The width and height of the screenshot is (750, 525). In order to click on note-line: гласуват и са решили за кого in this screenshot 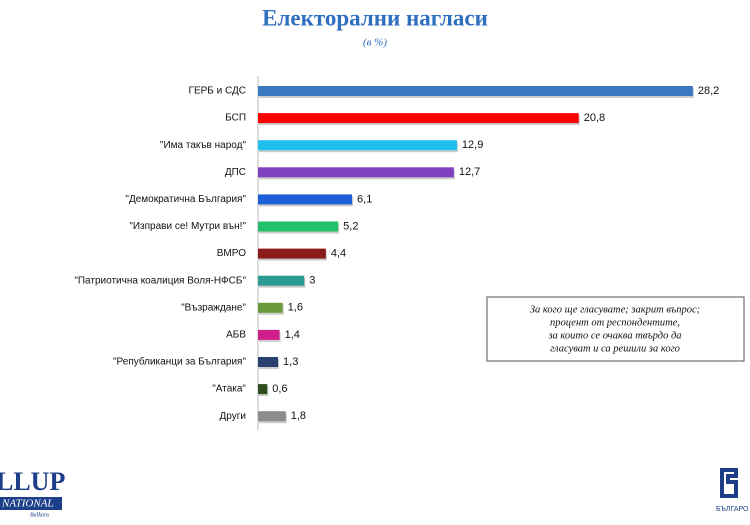, I will do `click(615, 348)`.